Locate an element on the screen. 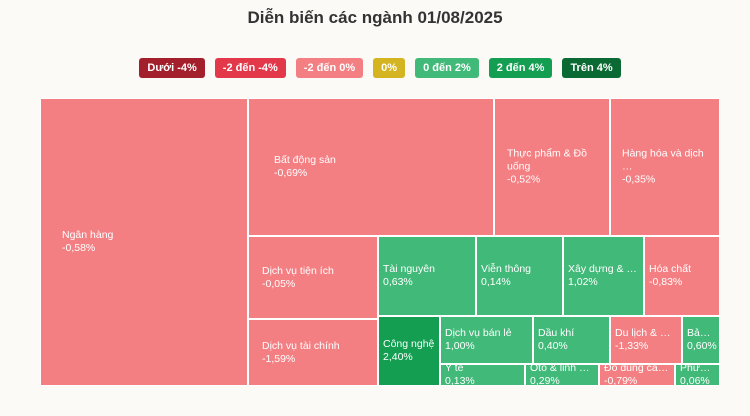 The width and height of the screenshot is (750, 416). sector-change: -0,58% is located at coordinates (79, 248).